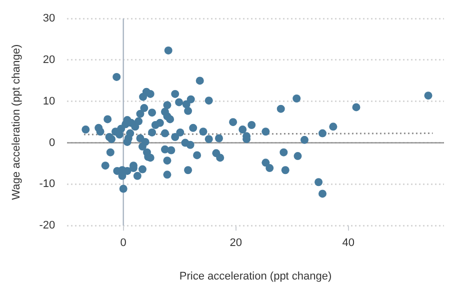 The height and width of the screenshot is (291, 454). I want to click on y-tick-label: 20, so click(49, 60).